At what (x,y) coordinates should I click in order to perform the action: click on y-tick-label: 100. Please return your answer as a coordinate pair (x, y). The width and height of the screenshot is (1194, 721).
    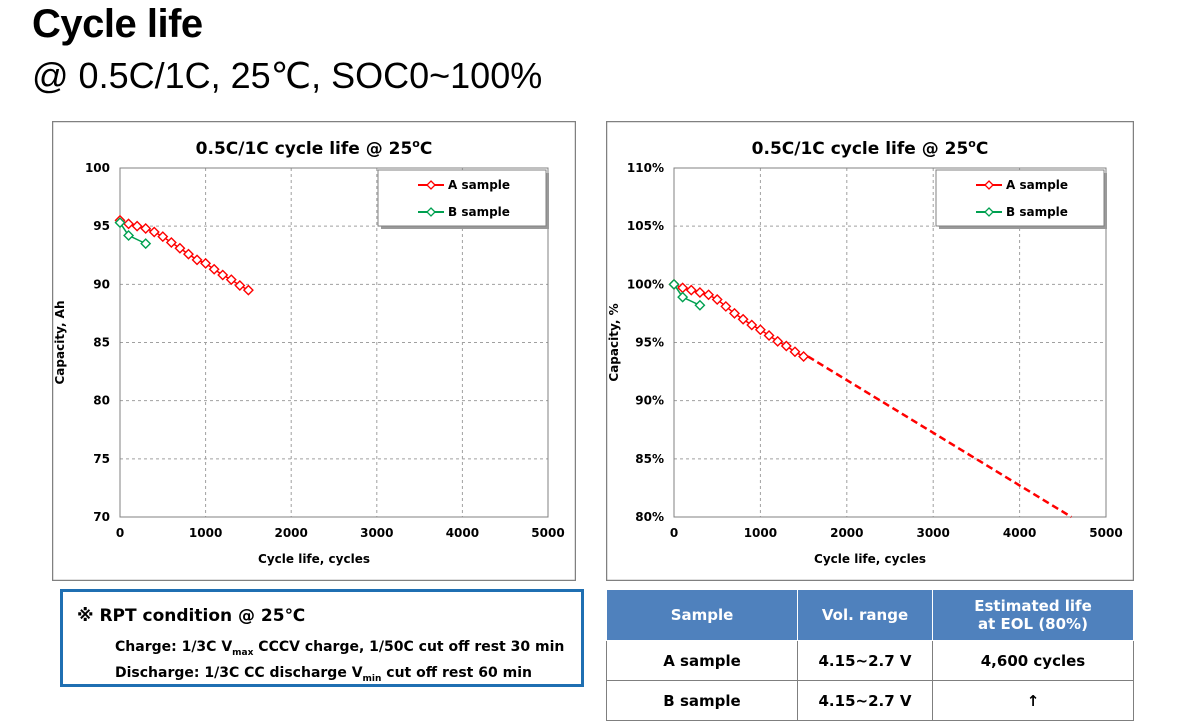
    Looking at the image, I should click on (97, 168).